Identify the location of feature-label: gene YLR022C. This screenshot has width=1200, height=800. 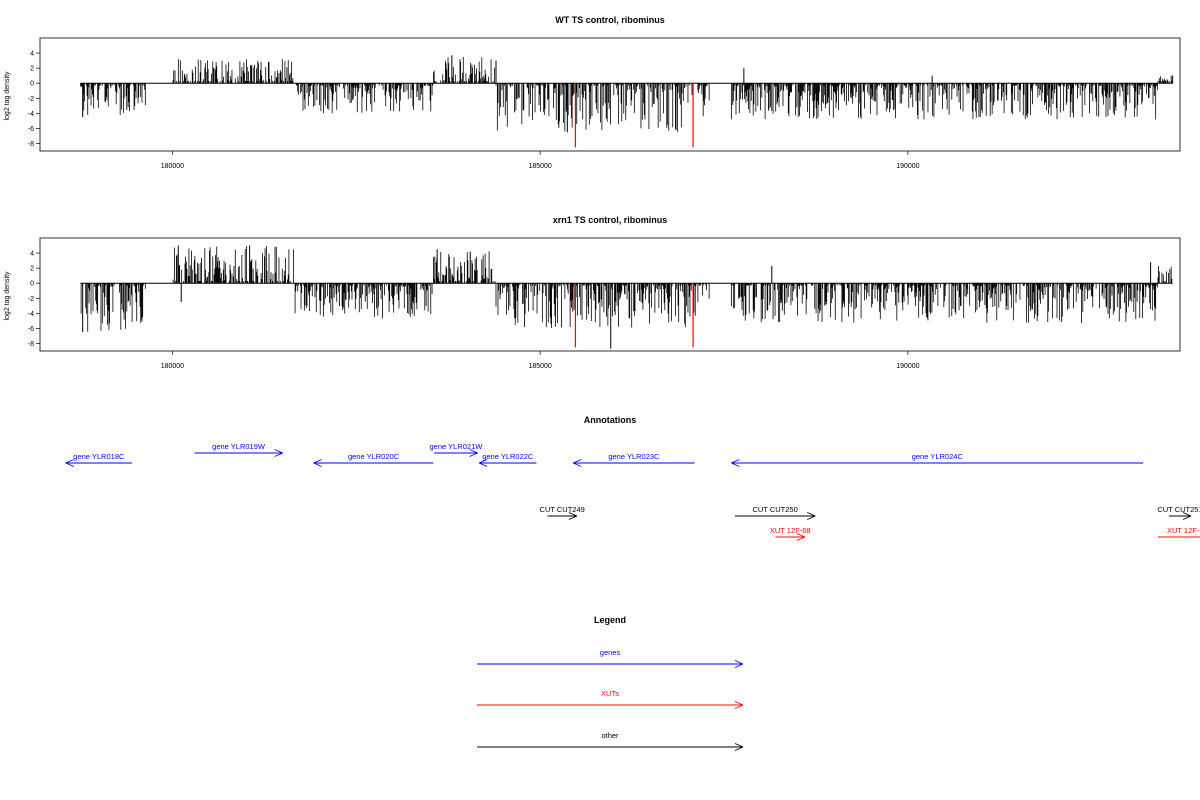
(508, 456).